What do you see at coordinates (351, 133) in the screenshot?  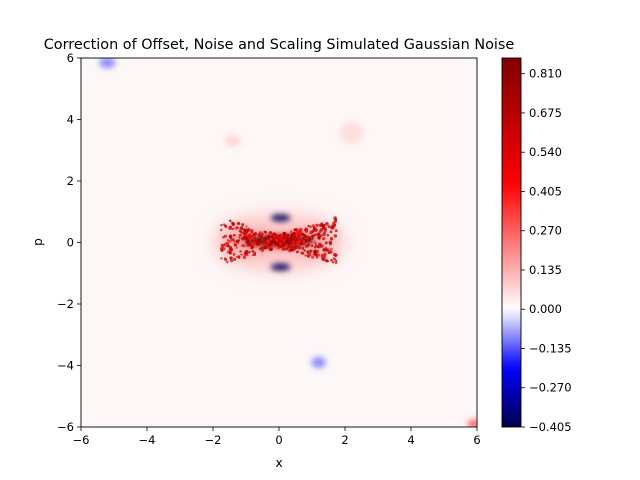 I see `heatmap-positive-spot` at bounding box center [351, 133].